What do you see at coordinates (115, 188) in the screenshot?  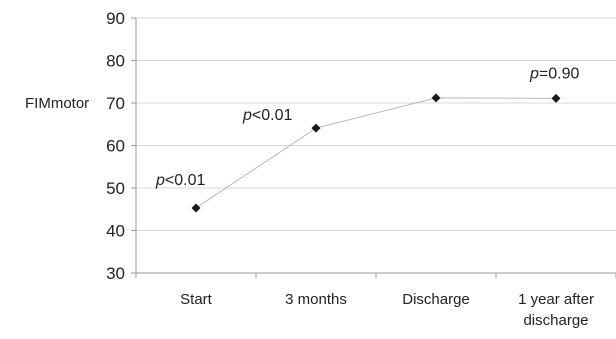 I see `y-tick-label: 50` at bounding box center [115, 188].